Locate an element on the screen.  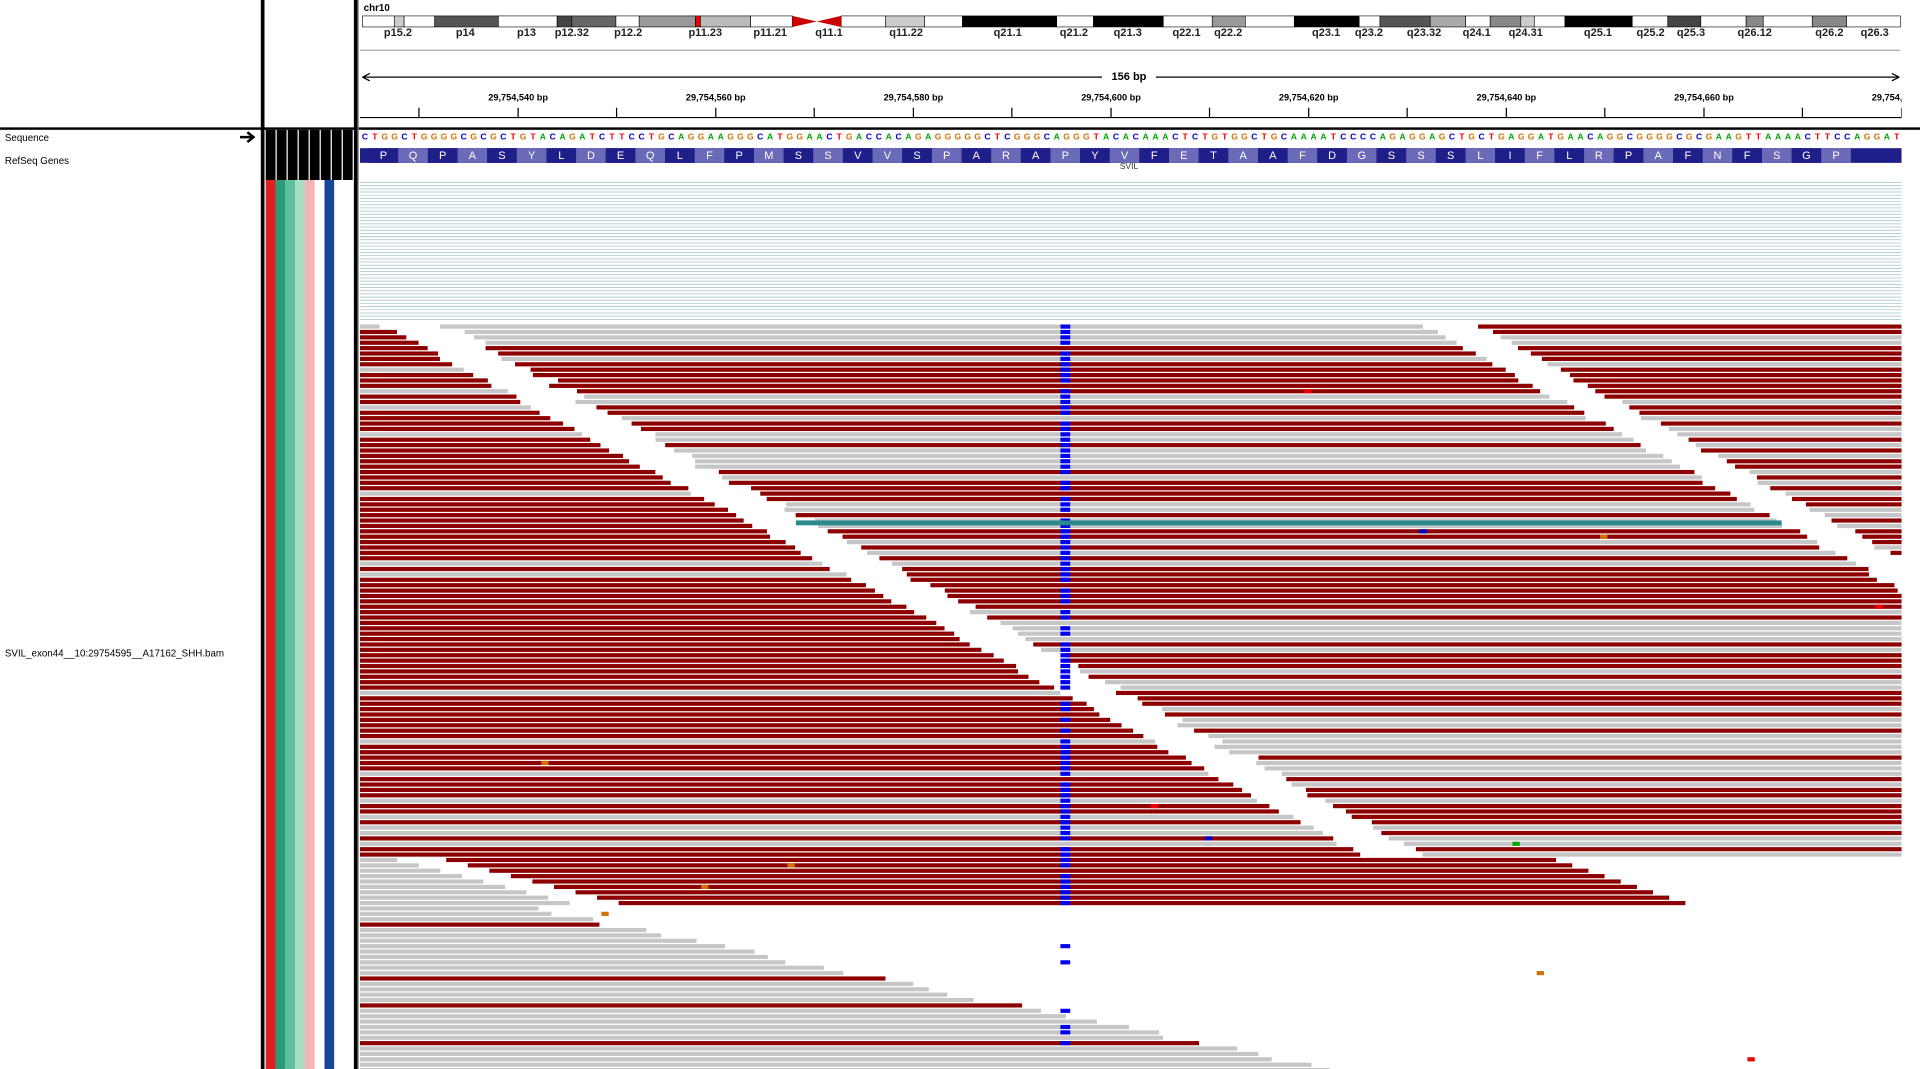
track-name: Sequence is located at coordinates (27, 138).